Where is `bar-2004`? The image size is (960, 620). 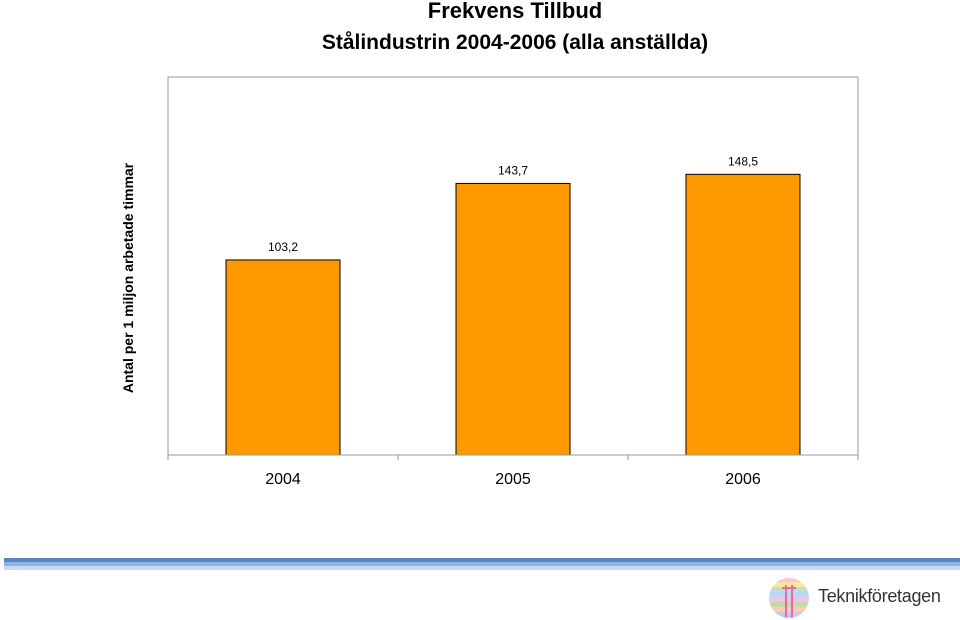 bar-2004 is located at coordinates (283, 357).